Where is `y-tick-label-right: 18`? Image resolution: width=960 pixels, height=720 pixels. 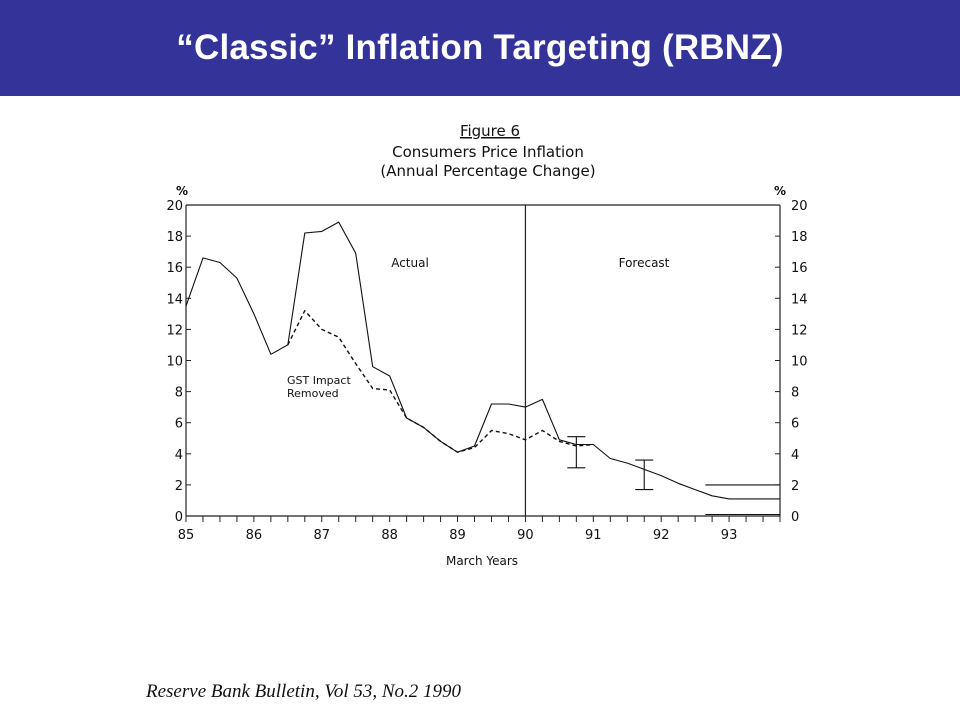 y-tick-label-right: 18 is located at coordinates (799, 237).